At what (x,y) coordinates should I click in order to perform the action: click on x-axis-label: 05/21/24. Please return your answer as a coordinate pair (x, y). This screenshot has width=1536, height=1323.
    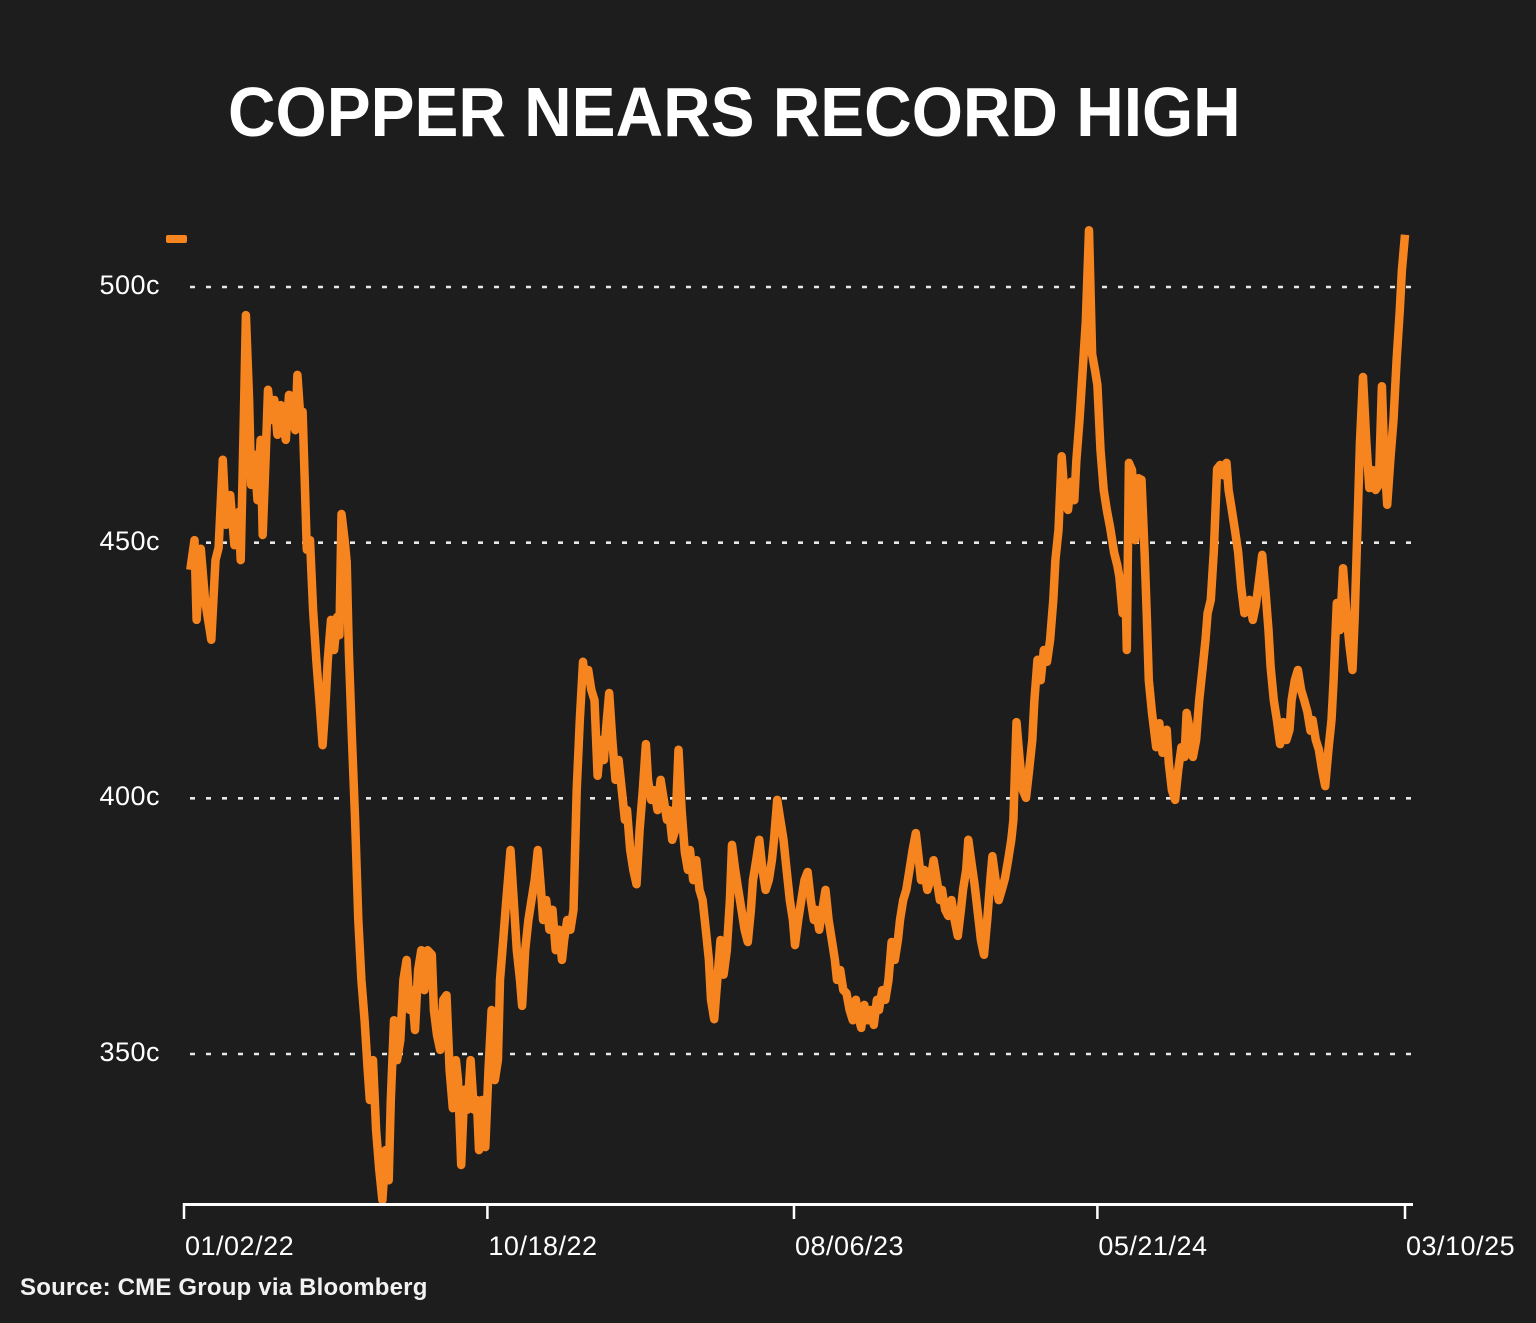
    Looking at the image, I should click on (1153, 1246).